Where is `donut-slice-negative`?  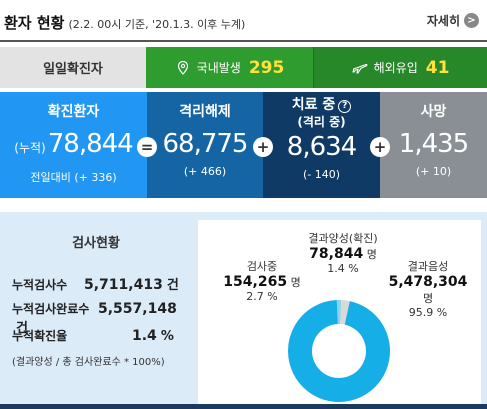
donut-slice-negative is located at coordinates (339, 351).